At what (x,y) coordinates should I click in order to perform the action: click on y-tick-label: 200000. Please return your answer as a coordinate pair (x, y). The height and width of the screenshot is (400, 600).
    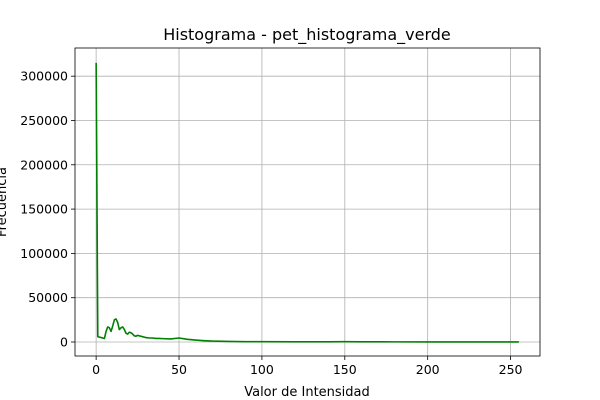
    Looking at the image, I should click on (44, 164).